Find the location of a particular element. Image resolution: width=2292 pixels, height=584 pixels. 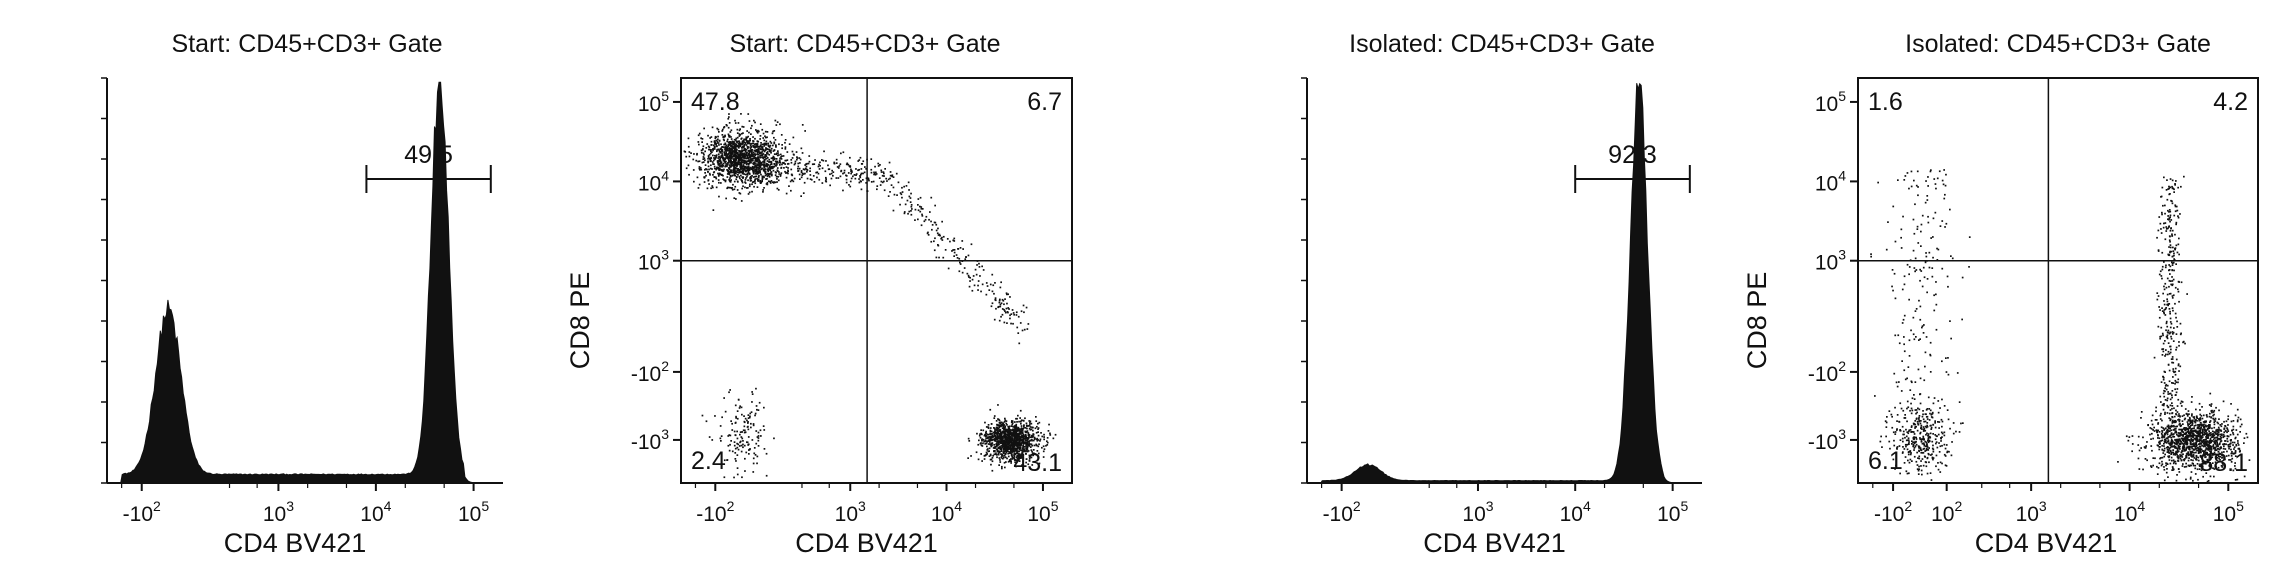

x-axis-label: CD4 BV421 is located at coordinates (295, 543).